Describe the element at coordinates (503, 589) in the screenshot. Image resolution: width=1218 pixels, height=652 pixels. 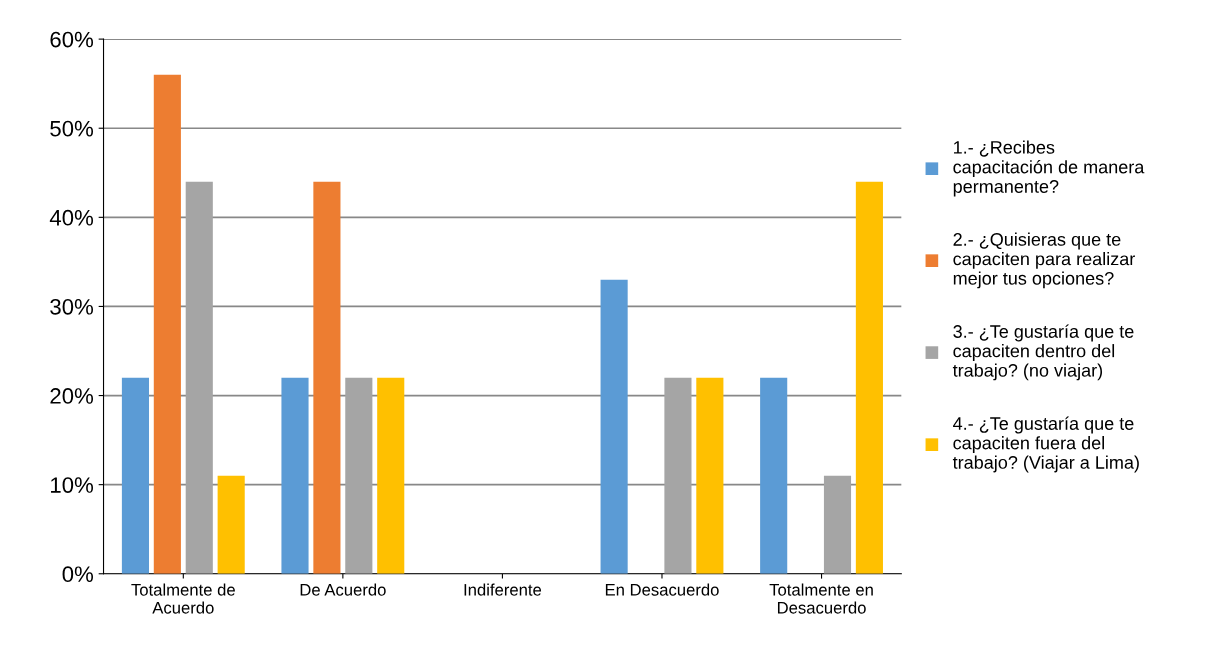
I see `x-tick-label: Indiferente` at that location.